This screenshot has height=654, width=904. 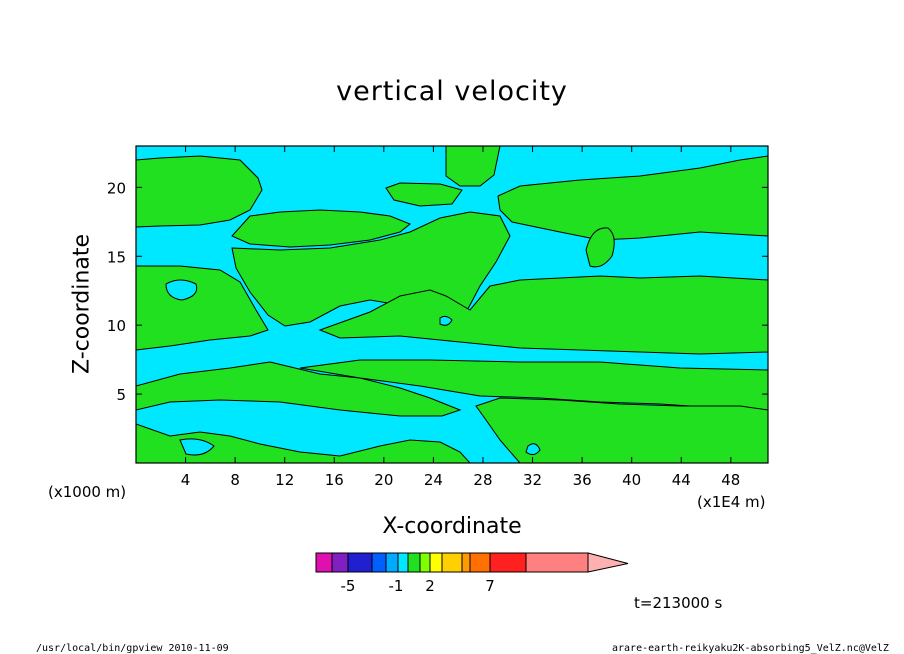 What do you see at coordinates (116, 326) in the screenshot?
I see `y-tick-label: 10` at bounding box center [116, 326].